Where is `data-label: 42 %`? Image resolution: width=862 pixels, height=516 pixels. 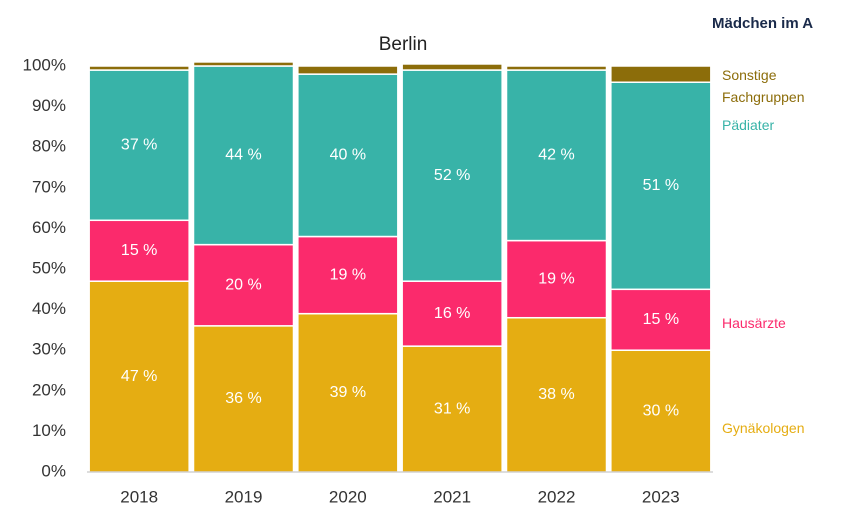 data-label: 42 % is located at coordinates (556, 155).